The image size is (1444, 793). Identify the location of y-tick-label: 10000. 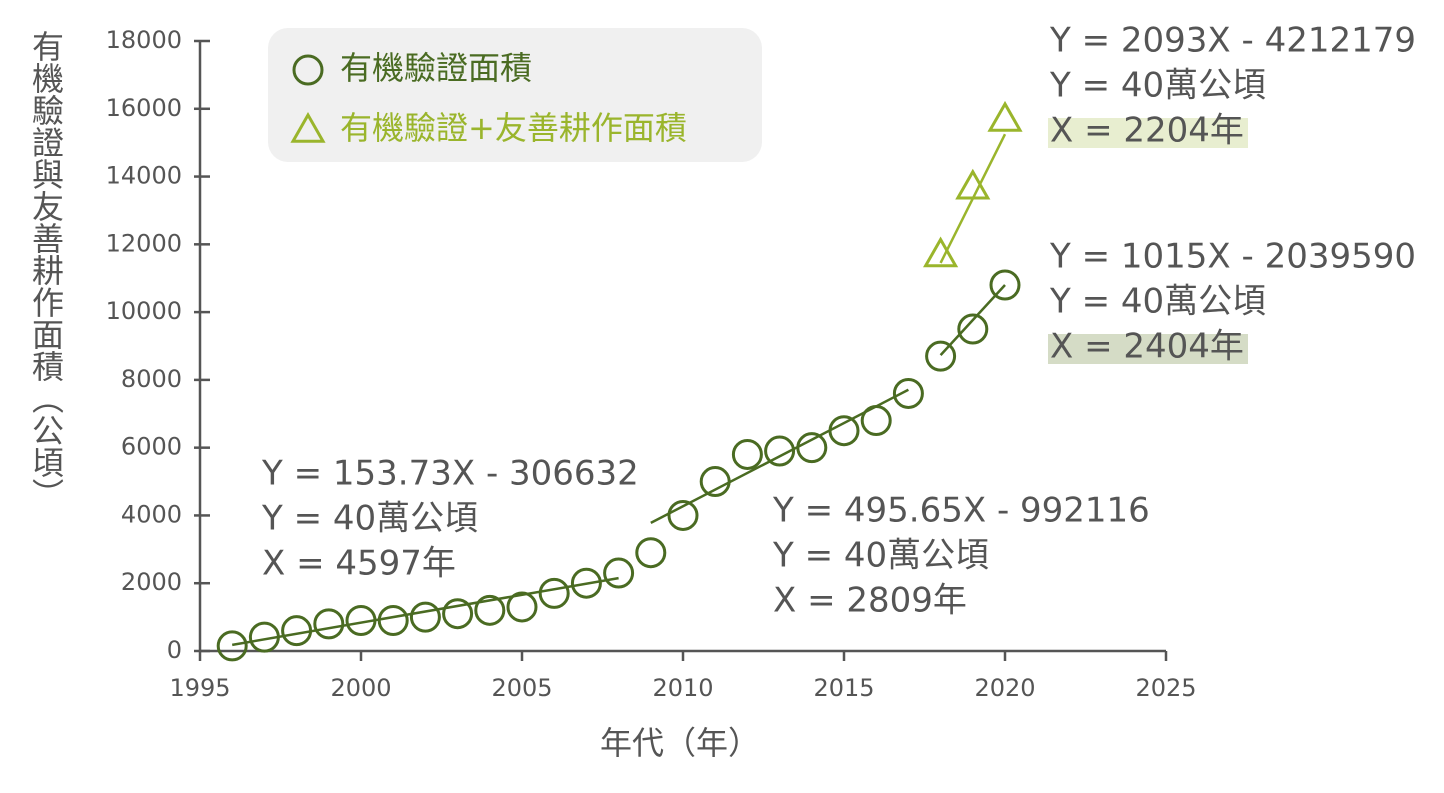
(144, 311).